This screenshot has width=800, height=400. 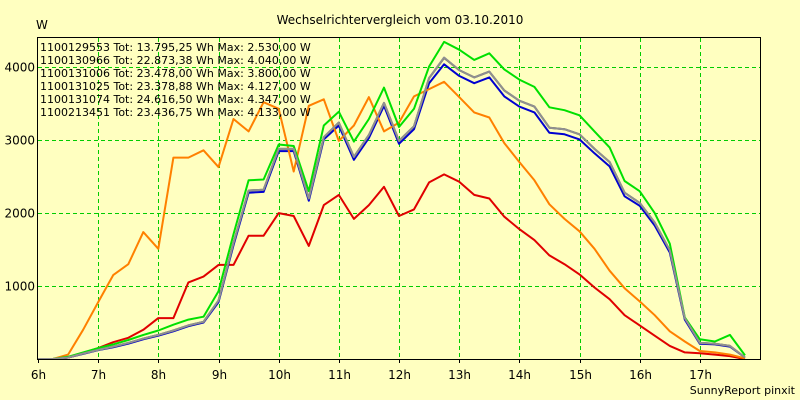 I want to click on x-tick-label: 16h, so click(x=640, y=375).